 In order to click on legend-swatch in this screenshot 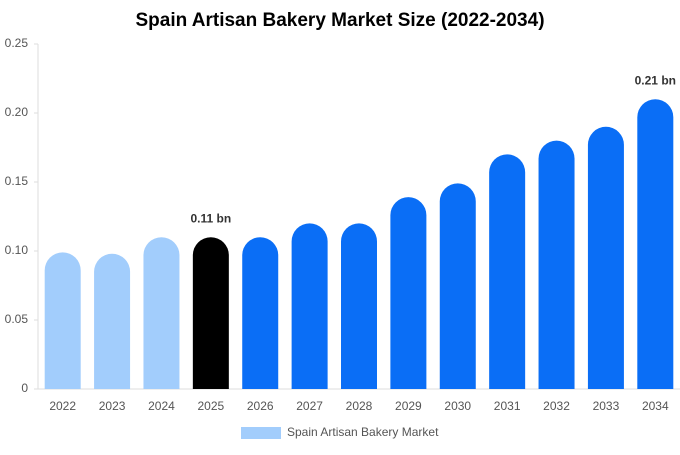, I will do `click(261, 433)`.